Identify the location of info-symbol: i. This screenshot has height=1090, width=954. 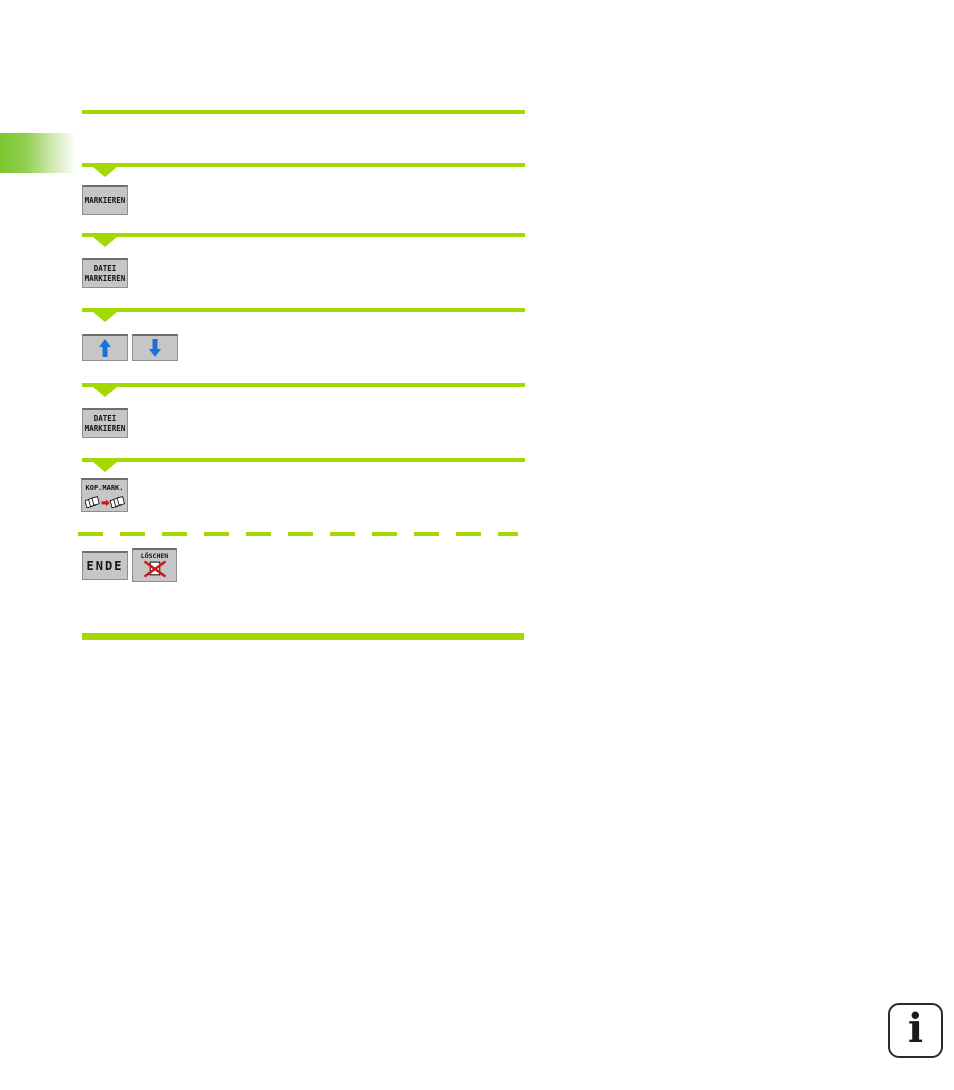
(915, 1030).